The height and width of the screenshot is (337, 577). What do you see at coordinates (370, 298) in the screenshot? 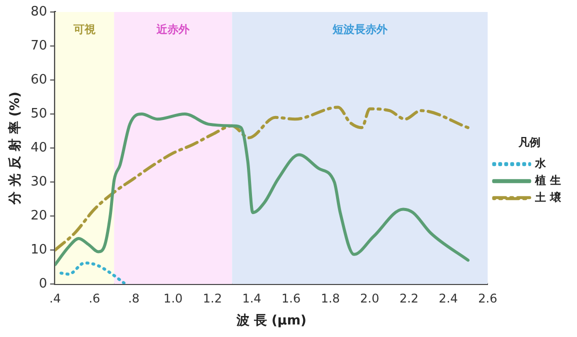
I see `x-tick-label: 2.0` at bounding box center [370, 298].